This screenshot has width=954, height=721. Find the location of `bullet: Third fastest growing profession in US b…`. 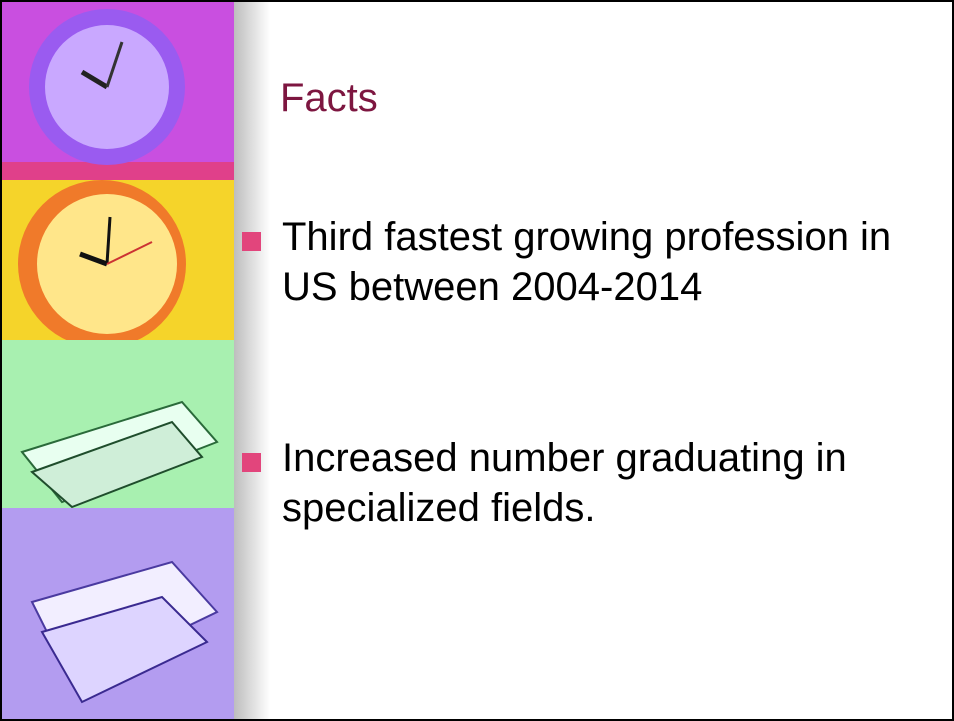

bullet: Third fastest growing profession in US b… is located at coordinates (586, 262).